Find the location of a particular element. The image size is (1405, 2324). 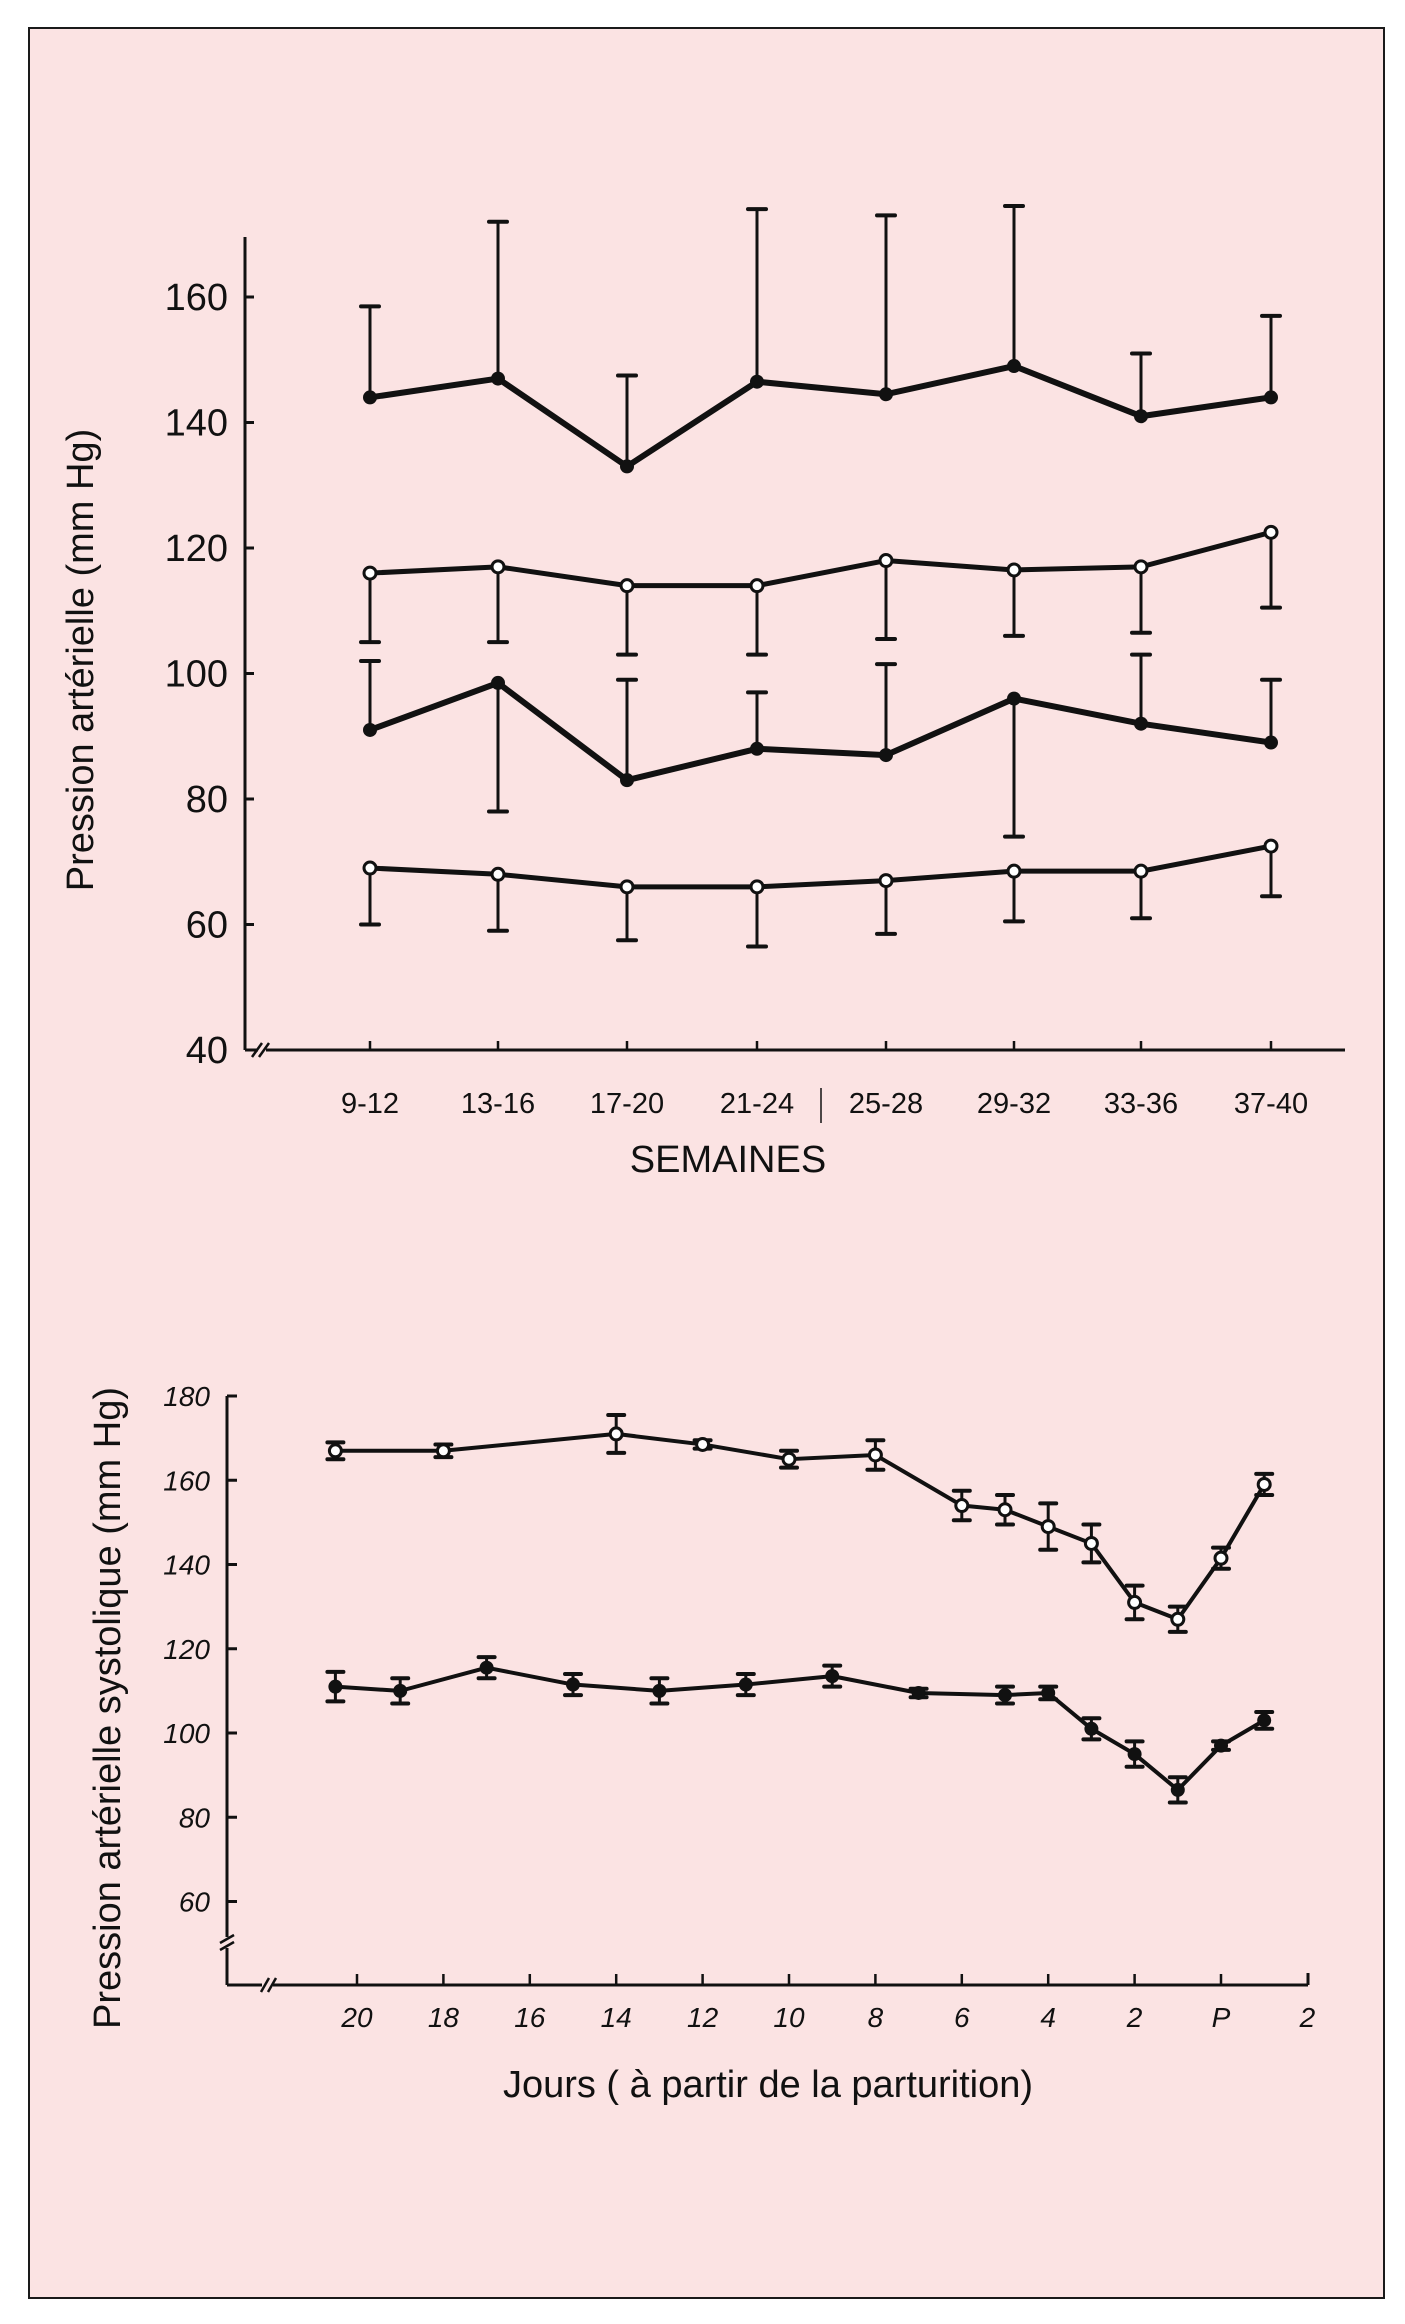

bottom-x-tick-label: 6 is located at coordinates (962, 2017).